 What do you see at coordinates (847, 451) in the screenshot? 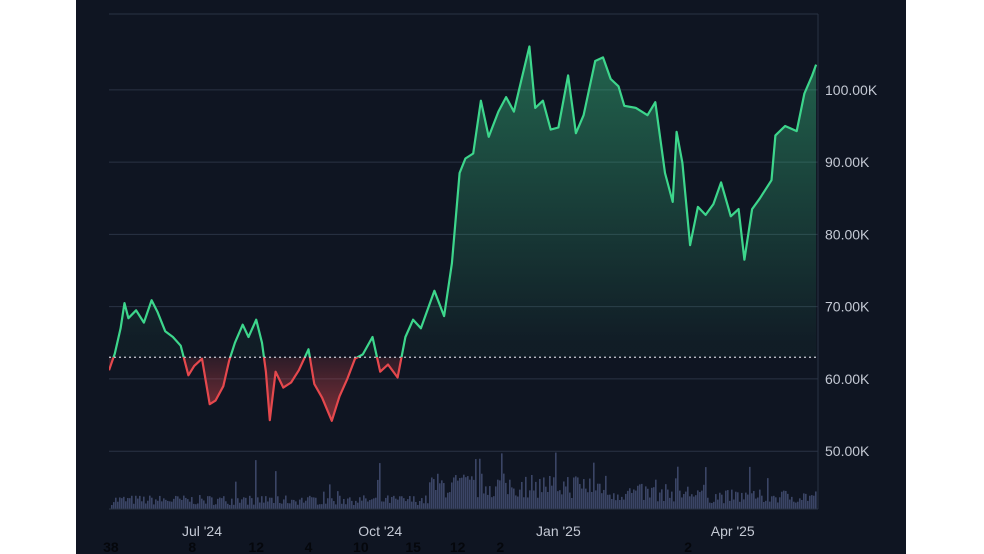
I see `y-tick-label: 50.00K` at bounding box center [847, 451].